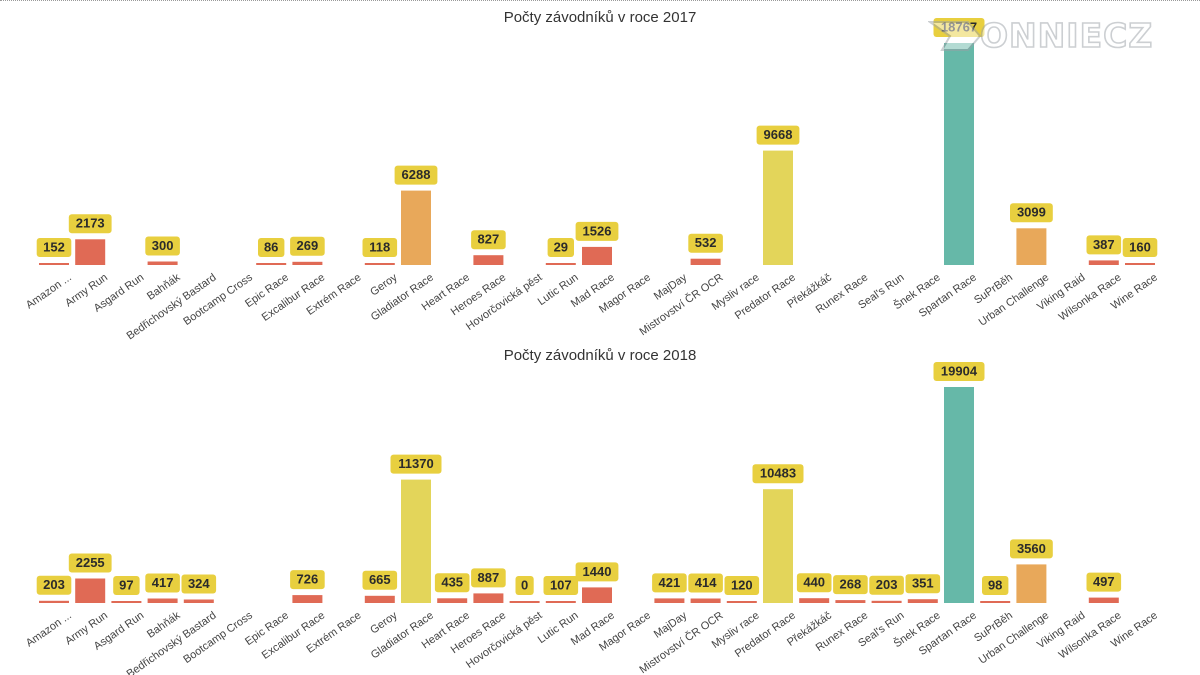 The image size is (1200, 675). I want to click on chart-title: Počty závodníků v roce 2018, so click(600, 355).